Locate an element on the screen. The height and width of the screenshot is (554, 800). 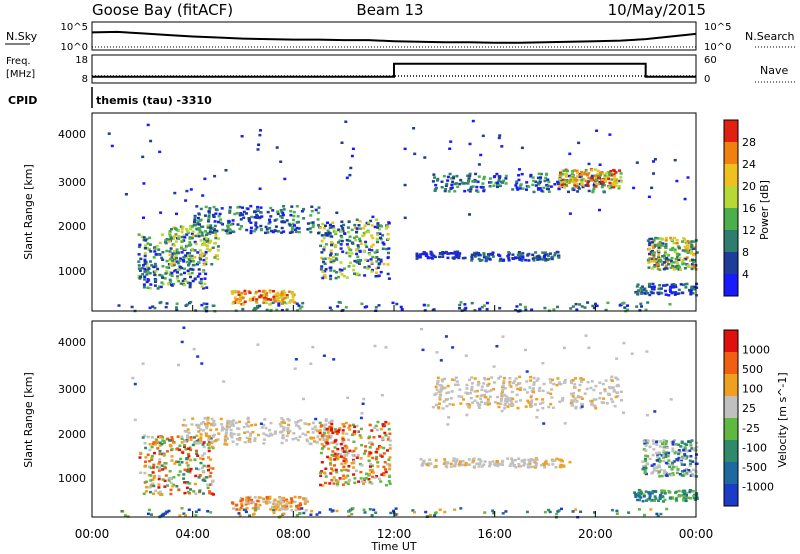
freq-right-tick-bottom: 0 is located at coordinates (707, 79).